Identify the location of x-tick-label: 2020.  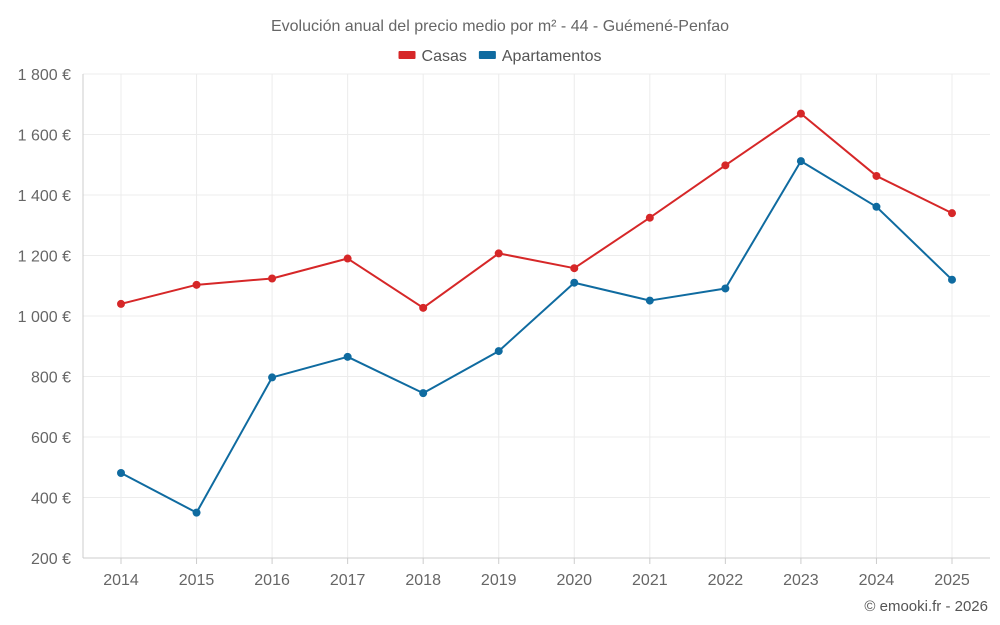
(574, 580).